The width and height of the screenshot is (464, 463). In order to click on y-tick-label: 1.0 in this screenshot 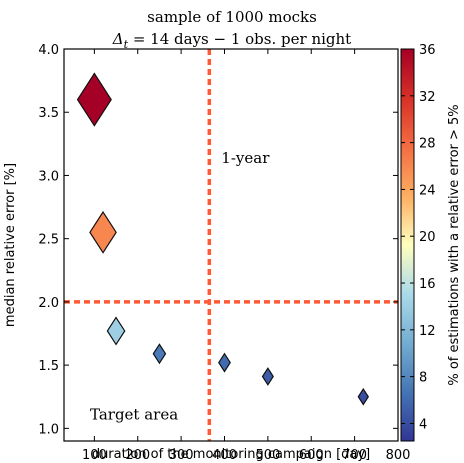, I will do `click(48, 429)`.